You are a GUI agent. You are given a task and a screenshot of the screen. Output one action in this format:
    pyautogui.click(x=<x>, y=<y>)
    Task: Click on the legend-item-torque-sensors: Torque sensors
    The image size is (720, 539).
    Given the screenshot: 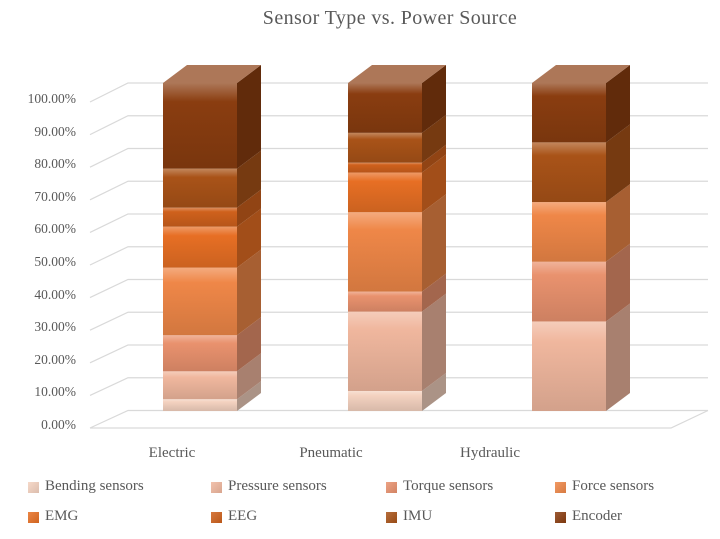 What is the action you would take?
    pyautogui.click(x=439, y=486)
    